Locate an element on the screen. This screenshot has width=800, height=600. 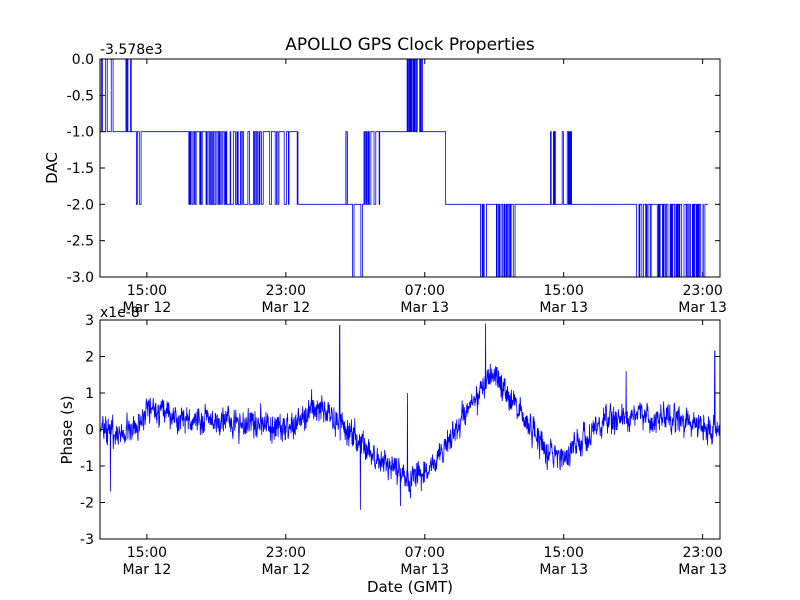
y-tick-label: -1.0 is located at coordinates (80, 133).